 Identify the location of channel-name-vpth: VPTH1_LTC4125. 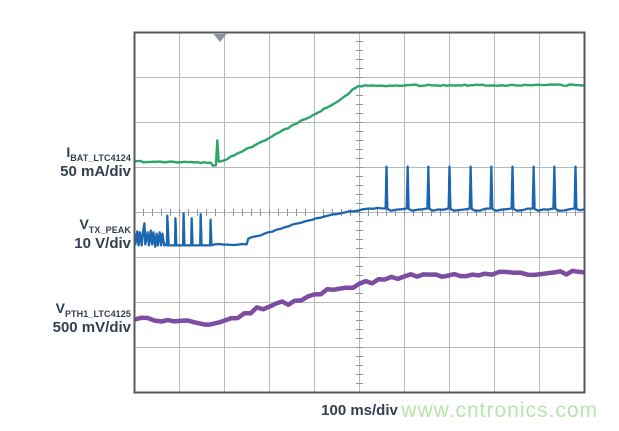
(93, 310).